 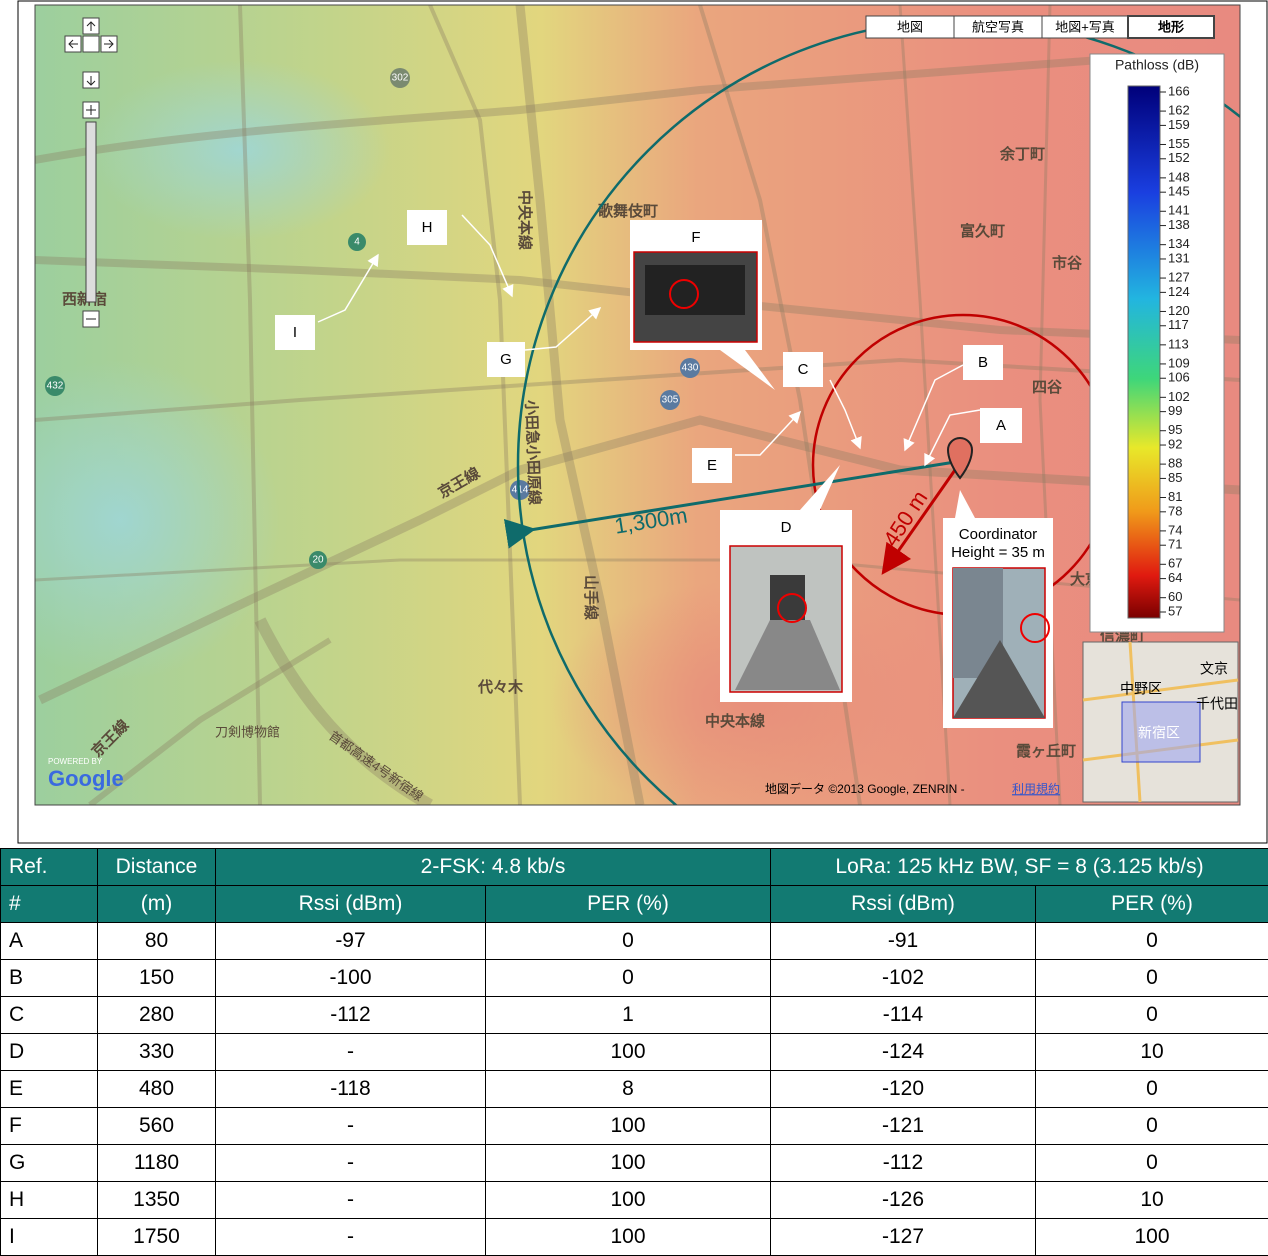 I want to click on table-cell: -102, so click(x=903, y=978).